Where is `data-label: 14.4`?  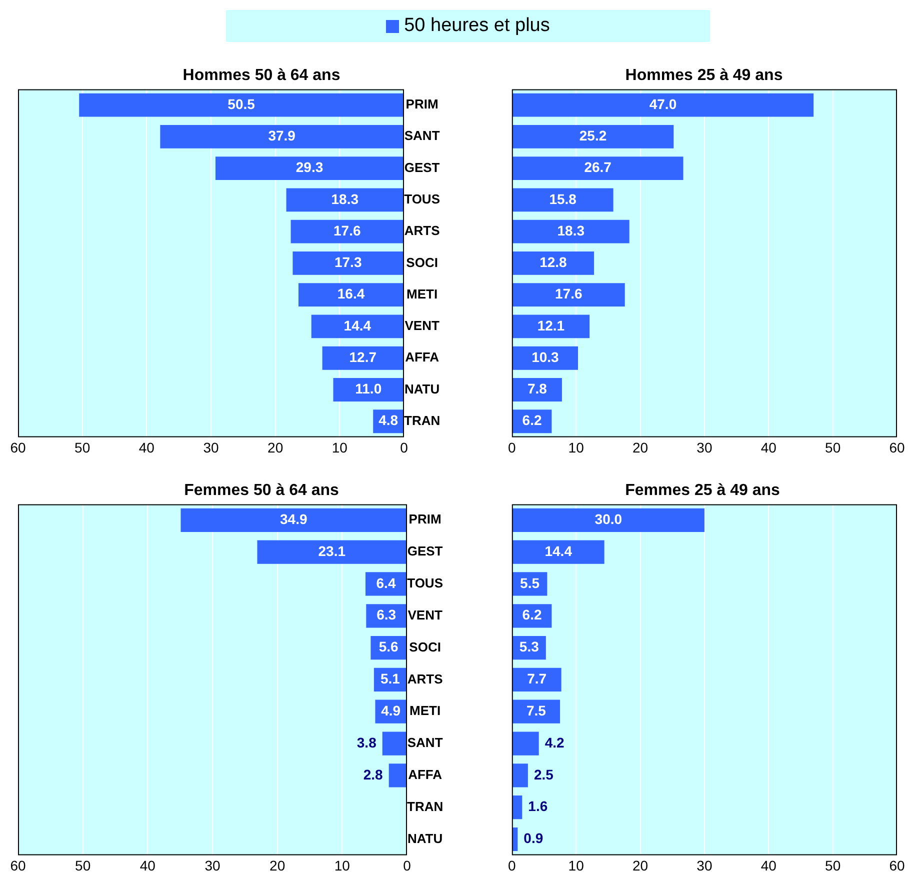 data-label: 14.4 is located at coordinates (558, 550).